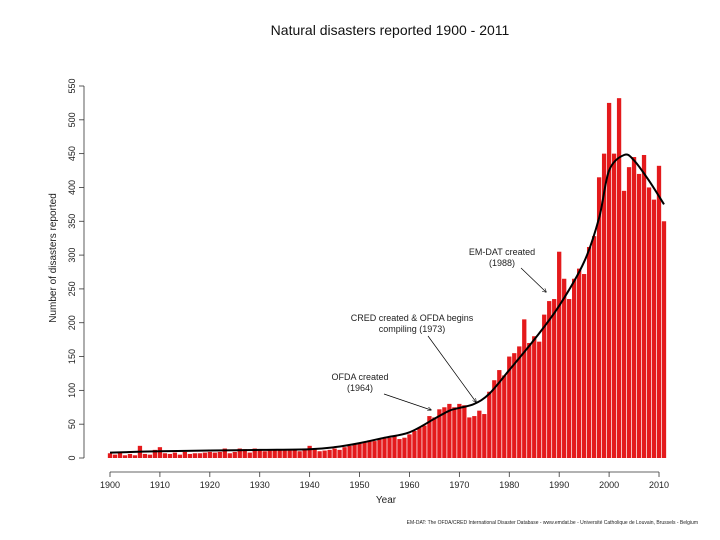 Image resolution: width=720 pixels, height=540 pixels. What do you see at coordinates (609, 485) in the screenshot?
I see `x-tick-label-2000: 2000` at bounding box center [609, 485].